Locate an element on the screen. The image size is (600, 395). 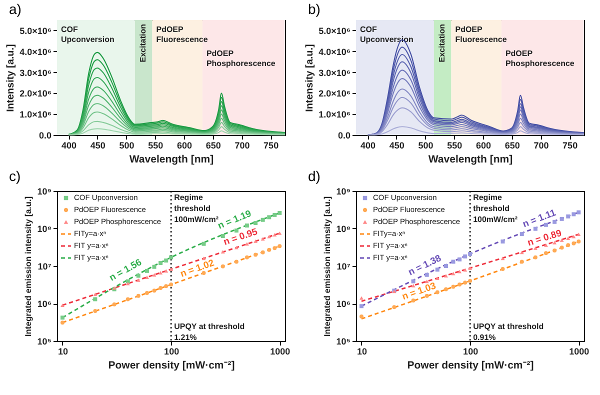
chart-title: a) is located at coordinates (15, 9).